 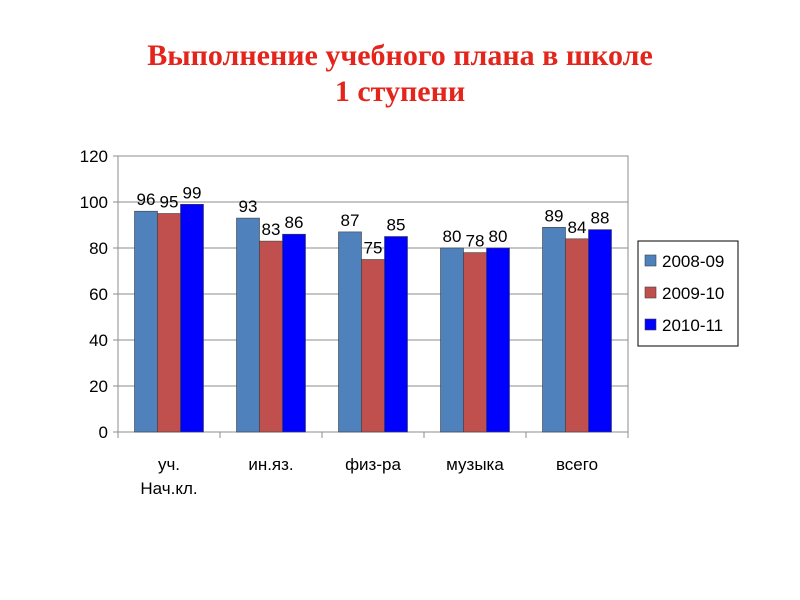 What do you see at coordinates (168, 488) in the screenshot?
I see `x-tick-label: Нач.кл.` at bounding box center [168, 488].